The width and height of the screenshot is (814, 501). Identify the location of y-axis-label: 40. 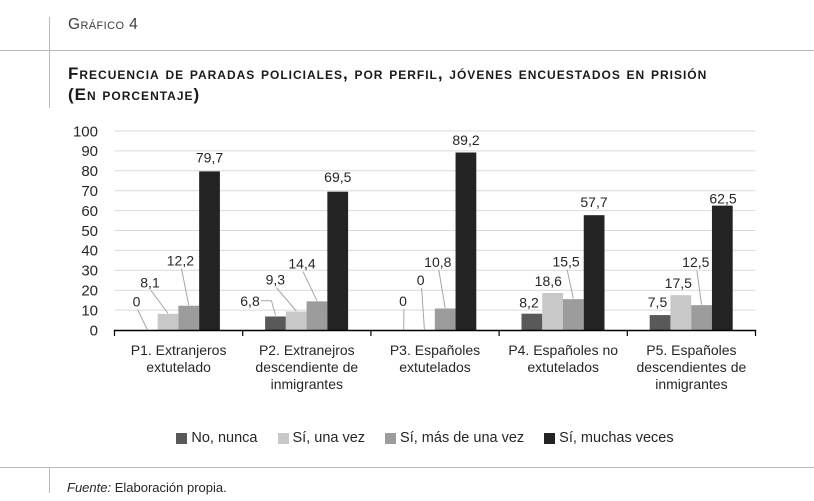
(89, 251).